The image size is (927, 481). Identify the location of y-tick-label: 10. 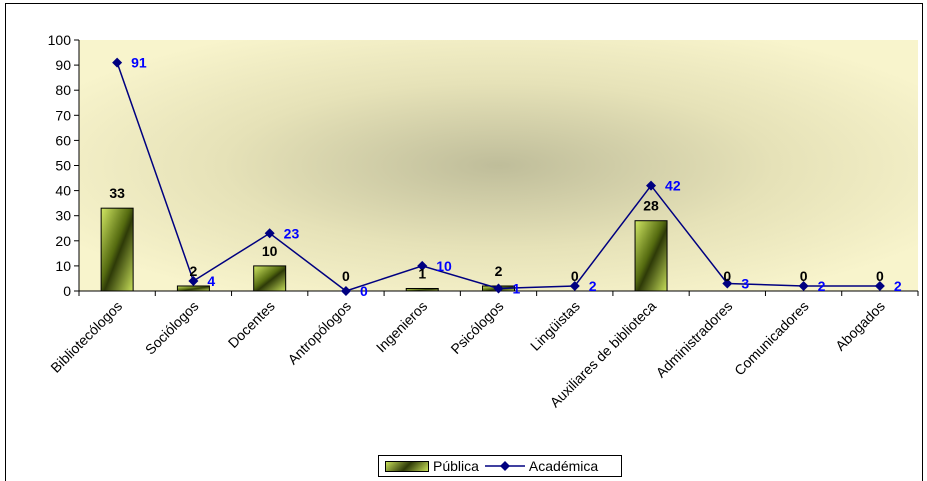
(63, 266).